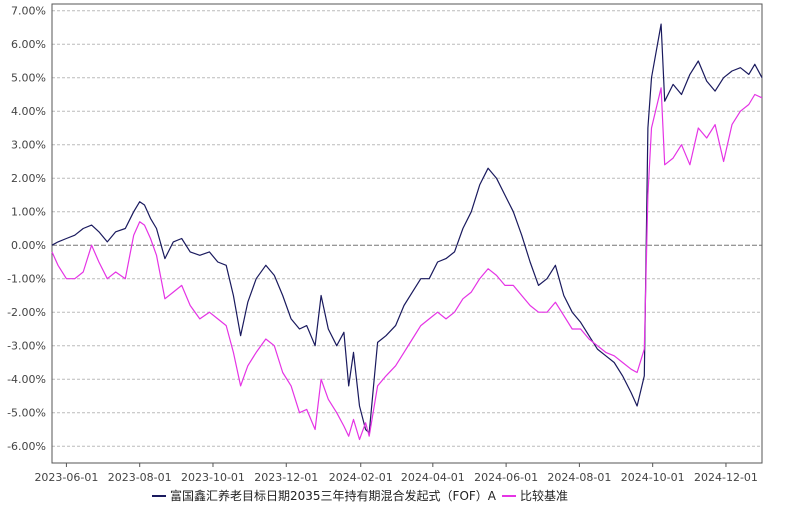  Describe the element at coordinates (28, 145) in the screenshot. I see `y-tick-label: 3.00%` at that location.